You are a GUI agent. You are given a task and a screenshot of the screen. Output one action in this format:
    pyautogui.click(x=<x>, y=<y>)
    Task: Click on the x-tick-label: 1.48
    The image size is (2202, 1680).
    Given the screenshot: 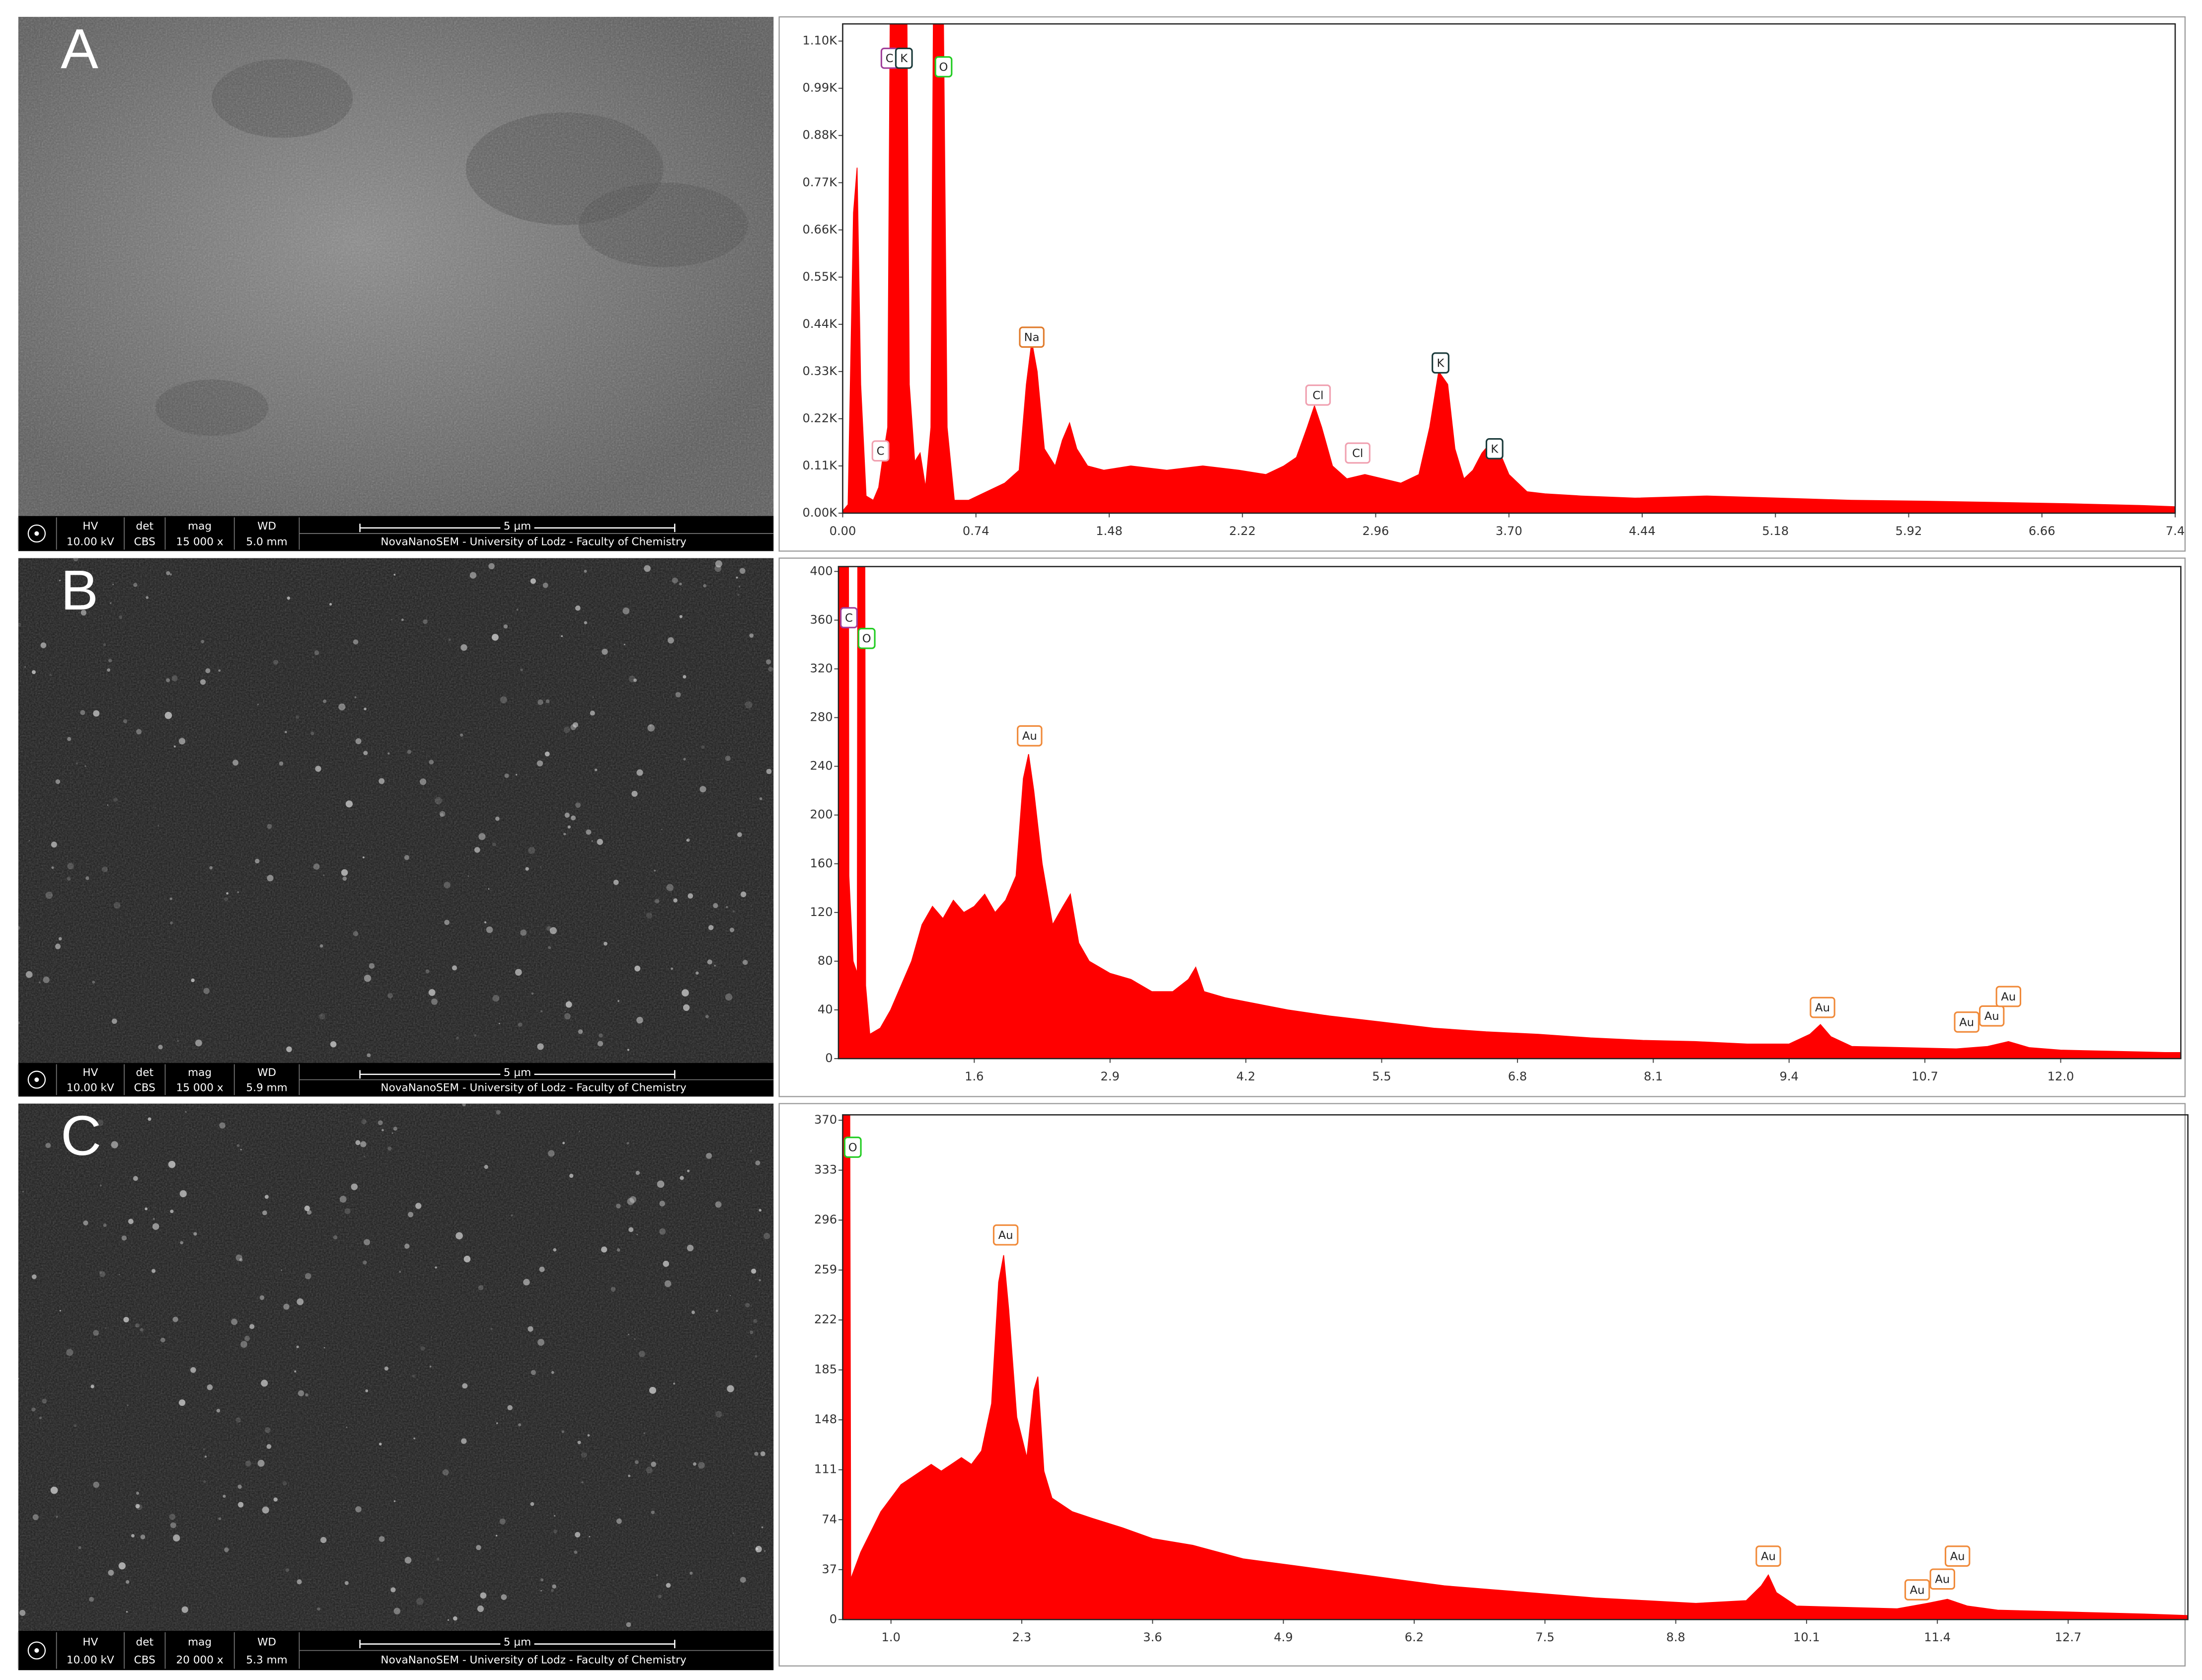 What is the action you would take?
    pyautogui.click(x=1109, y=531)
    